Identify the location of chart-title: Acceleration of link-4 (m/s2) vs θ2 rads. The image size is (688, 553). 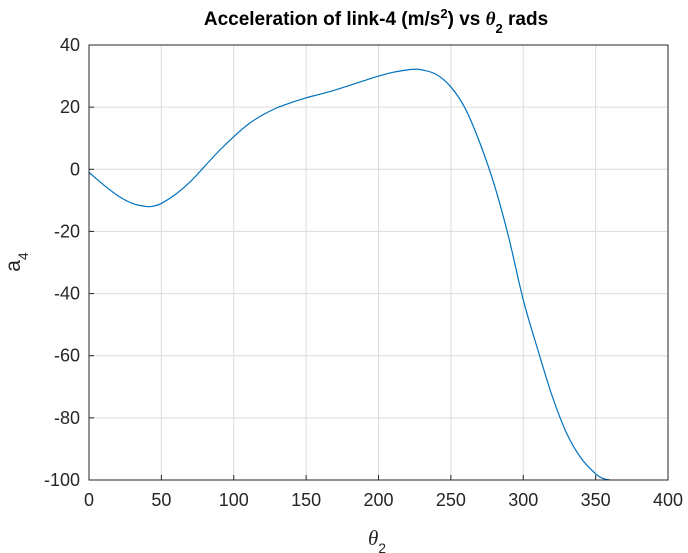
(376, 21).